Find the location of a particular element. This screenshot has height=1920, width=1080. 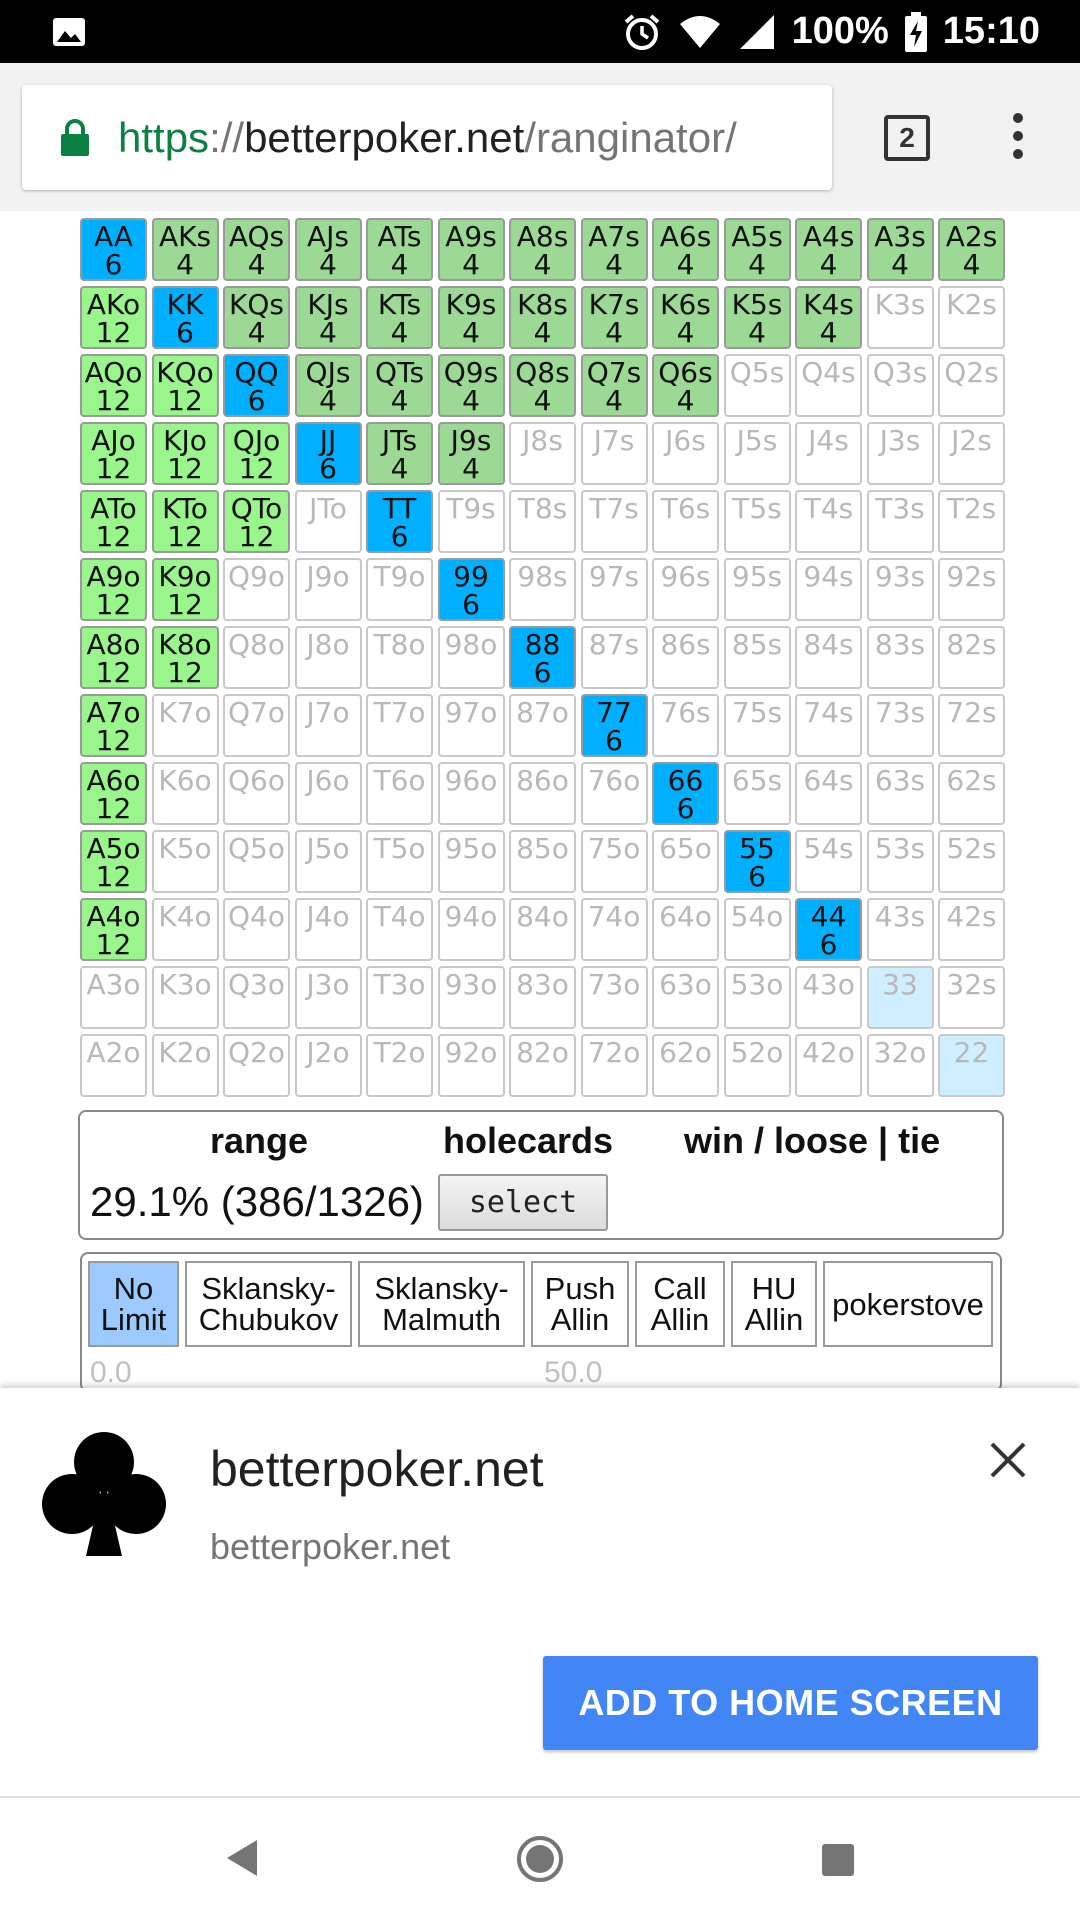

hand-cell-k2o: K2o is located at coordinates (185, 1065).